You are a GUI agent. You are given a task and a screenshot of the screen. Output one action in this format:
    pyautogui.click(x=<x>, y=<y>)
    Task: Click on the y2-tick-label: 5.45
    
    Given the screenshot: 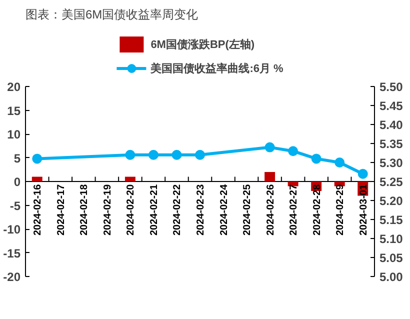 What is the action you would take?
    pyautogui.click(x=392, y=106)
    